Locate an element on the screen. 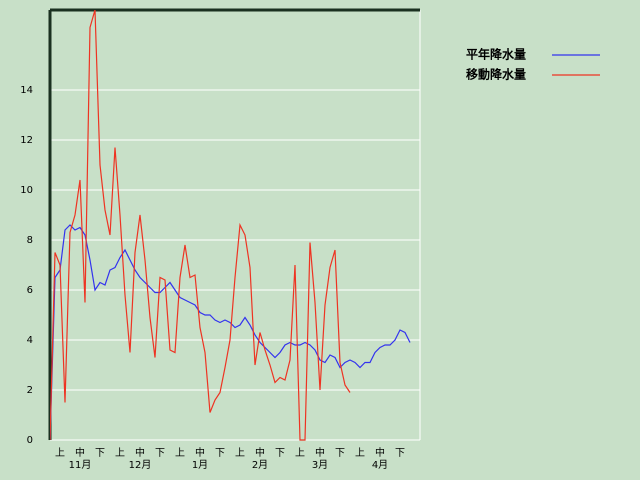 Image resolution: width=640 pixels, height=480 pixels. month-label: 12月 is located at coordinates (140, 465).